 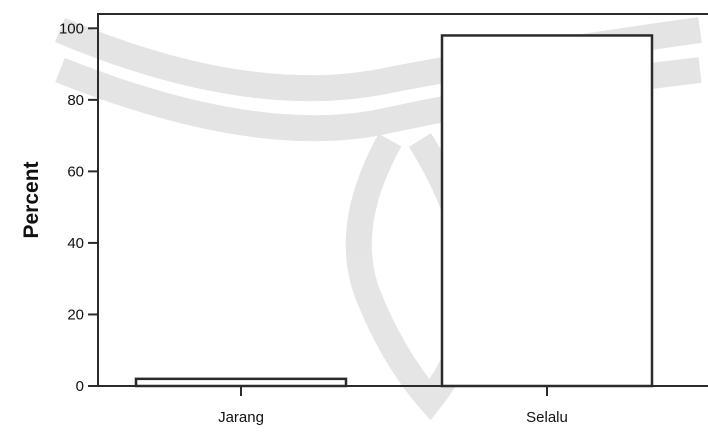 I want to click on y-tick-label: 80, so click(x=75, y=100).